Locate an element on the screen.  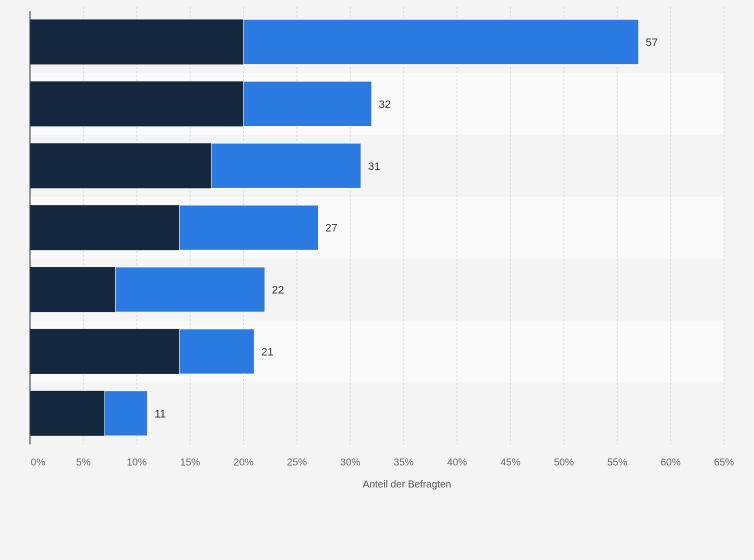
x-tick-label: 50% is located at coordinates (564, 462).